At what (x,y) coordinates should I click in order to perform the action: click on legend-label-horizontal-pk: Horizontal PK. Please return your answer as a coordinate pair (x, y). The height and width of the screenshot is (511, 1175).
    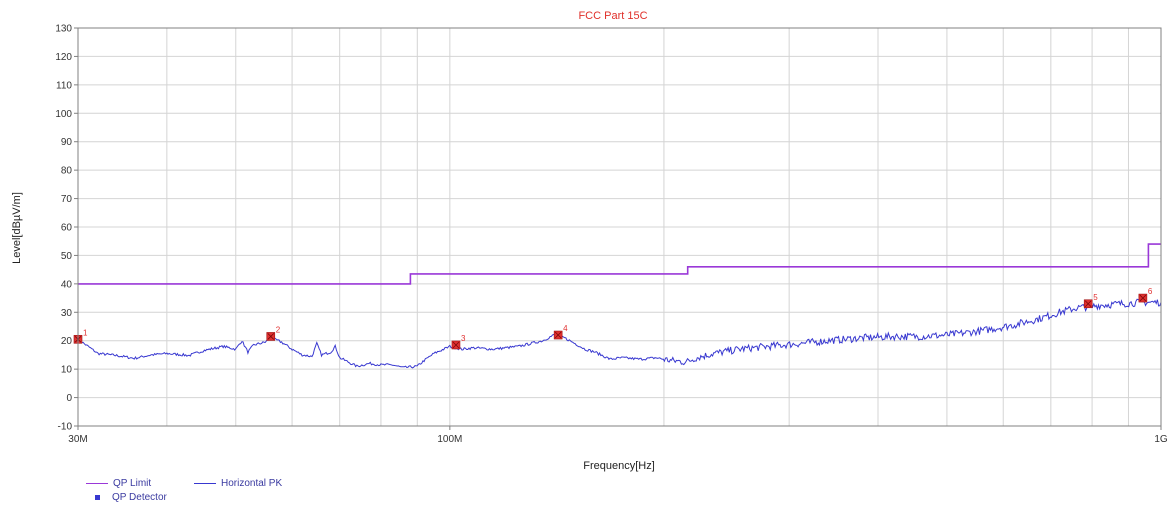
    Looking at the image, I should click on (252, 483).